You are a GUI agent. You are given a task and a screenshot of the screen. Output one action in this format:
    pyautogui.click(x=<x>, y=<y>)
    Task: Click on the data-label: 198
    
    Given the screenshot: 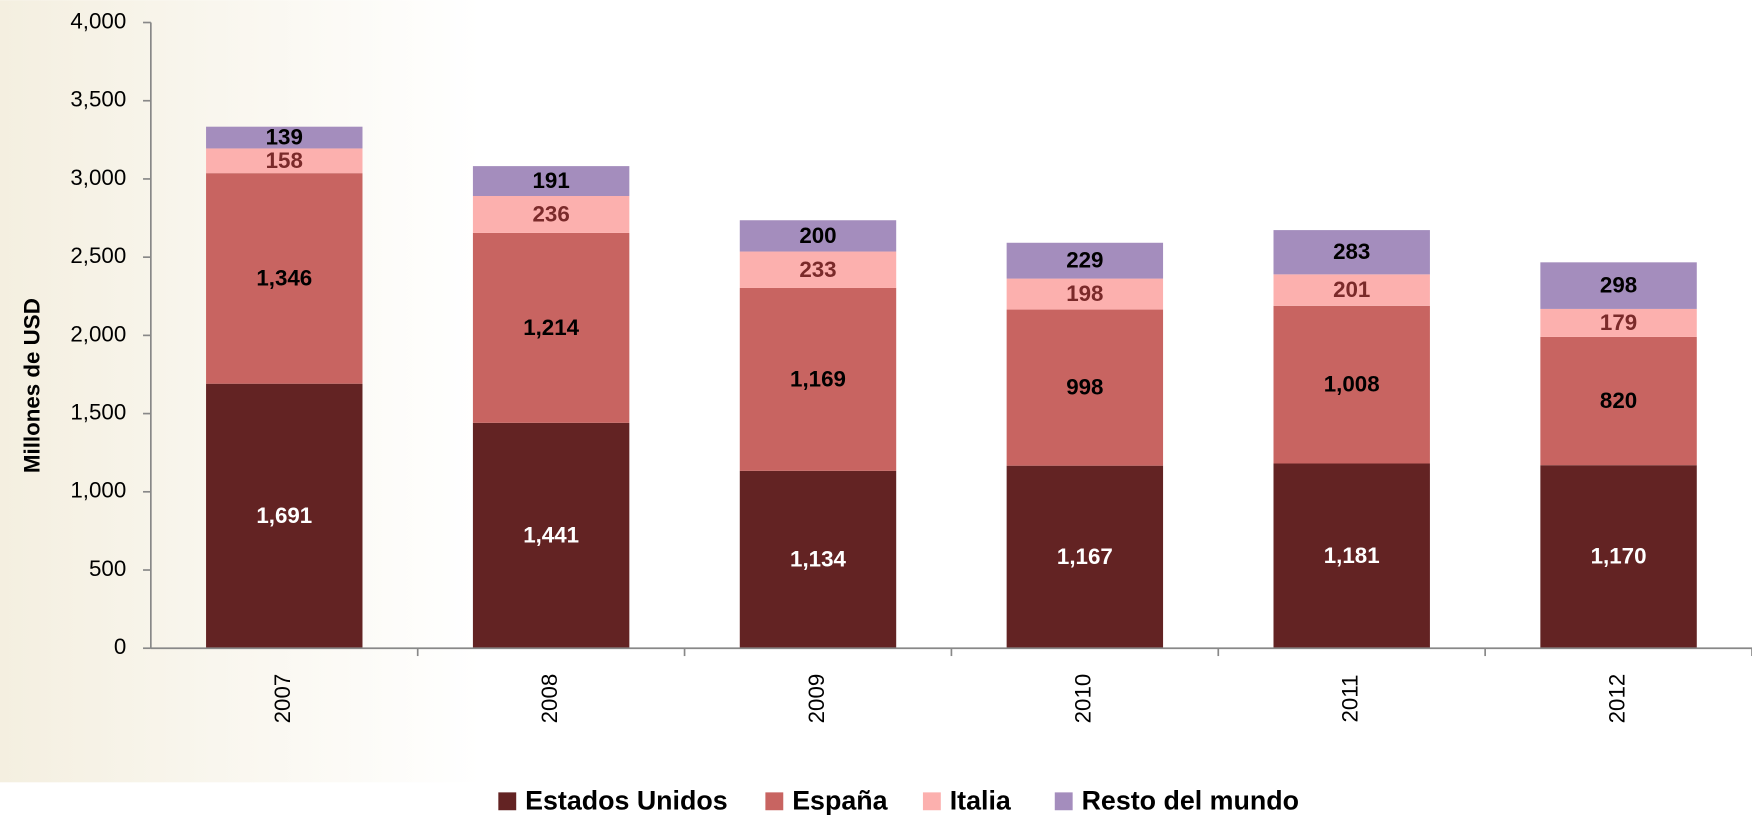 What is the action you would take?
    pyautogui.click(x=1084, y=293)
    